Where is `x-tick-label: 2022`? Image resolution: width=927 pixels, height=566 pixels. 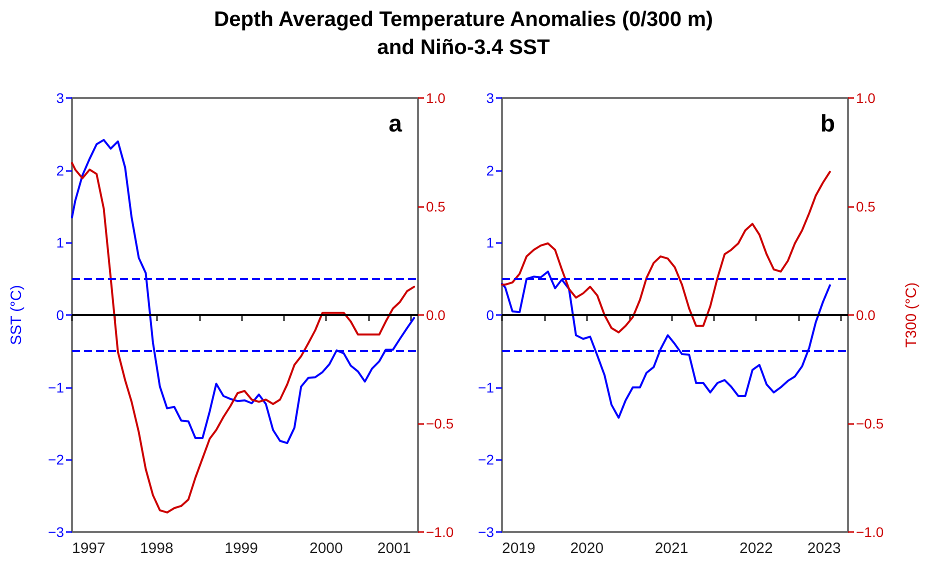 x-tick-label: 2022 is located at coordinates (756, 548).